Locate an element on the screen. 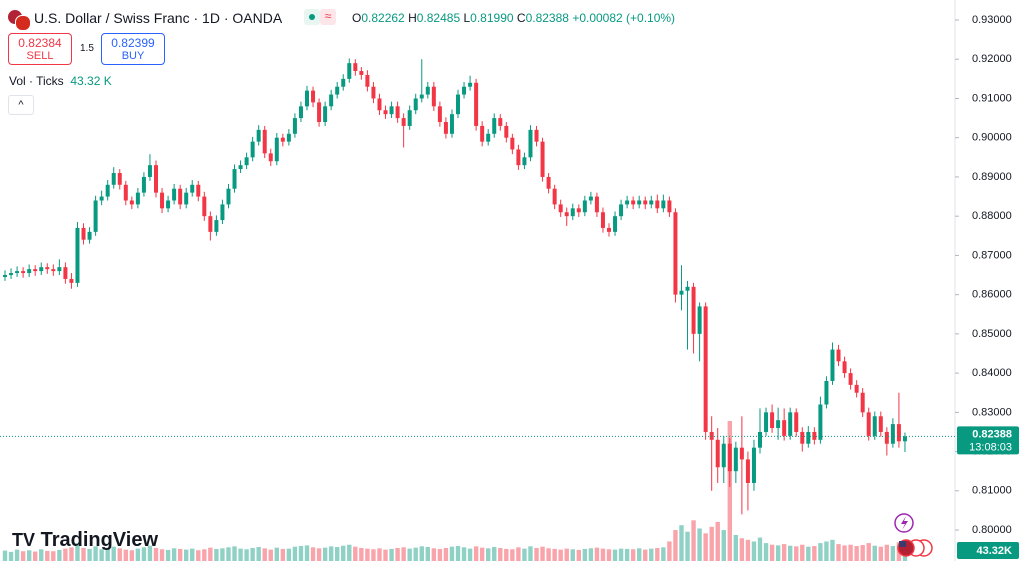  collapse-button: ^ is located at coordinates (21, 105).